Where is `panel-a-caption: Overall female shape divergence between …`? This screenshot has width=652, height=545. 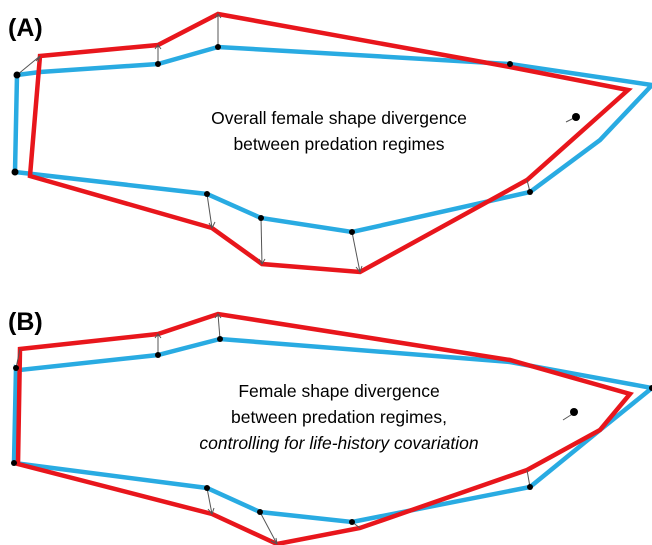
panel-a-caption: Overall female shape divergence between … is located at coordinates (339, 131).